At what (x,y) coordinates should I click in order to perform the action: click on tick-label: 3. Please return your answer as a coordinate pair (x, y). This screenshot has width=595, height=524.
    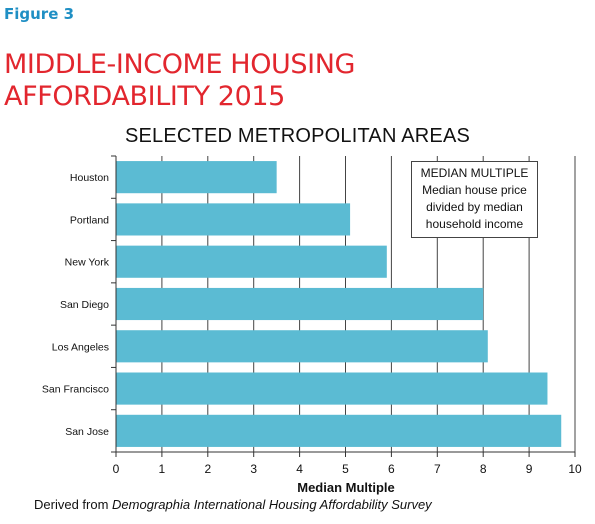
    Looking at the image, I should click on (253, 469).